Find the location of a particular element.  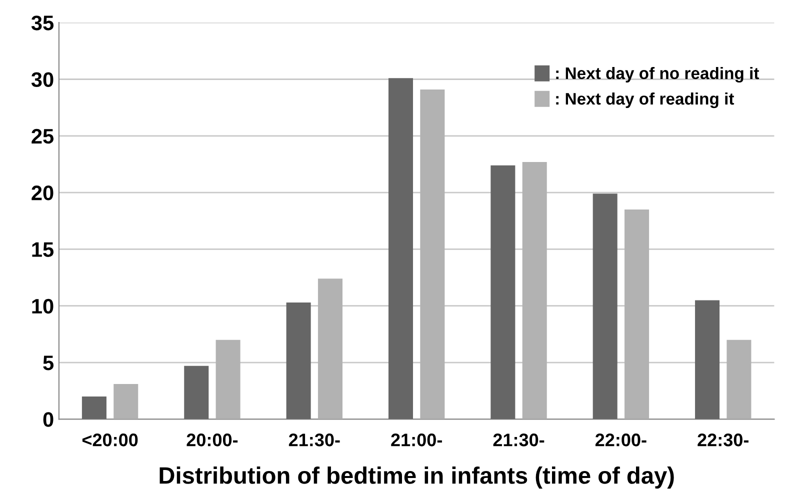

y-tick-label: 0 is located at coordinates (48, 419).